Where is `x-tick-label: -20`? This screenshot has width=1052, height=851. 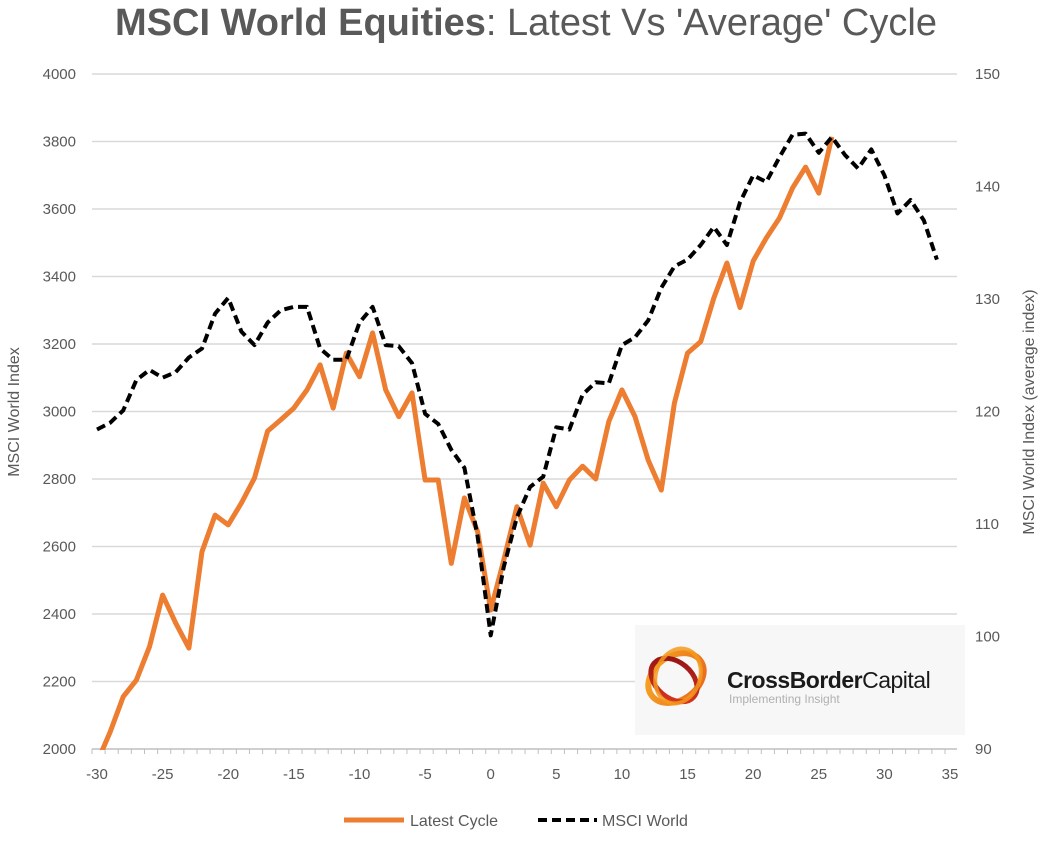 x-tick-label: -20 is located at coordinates (228, 774).